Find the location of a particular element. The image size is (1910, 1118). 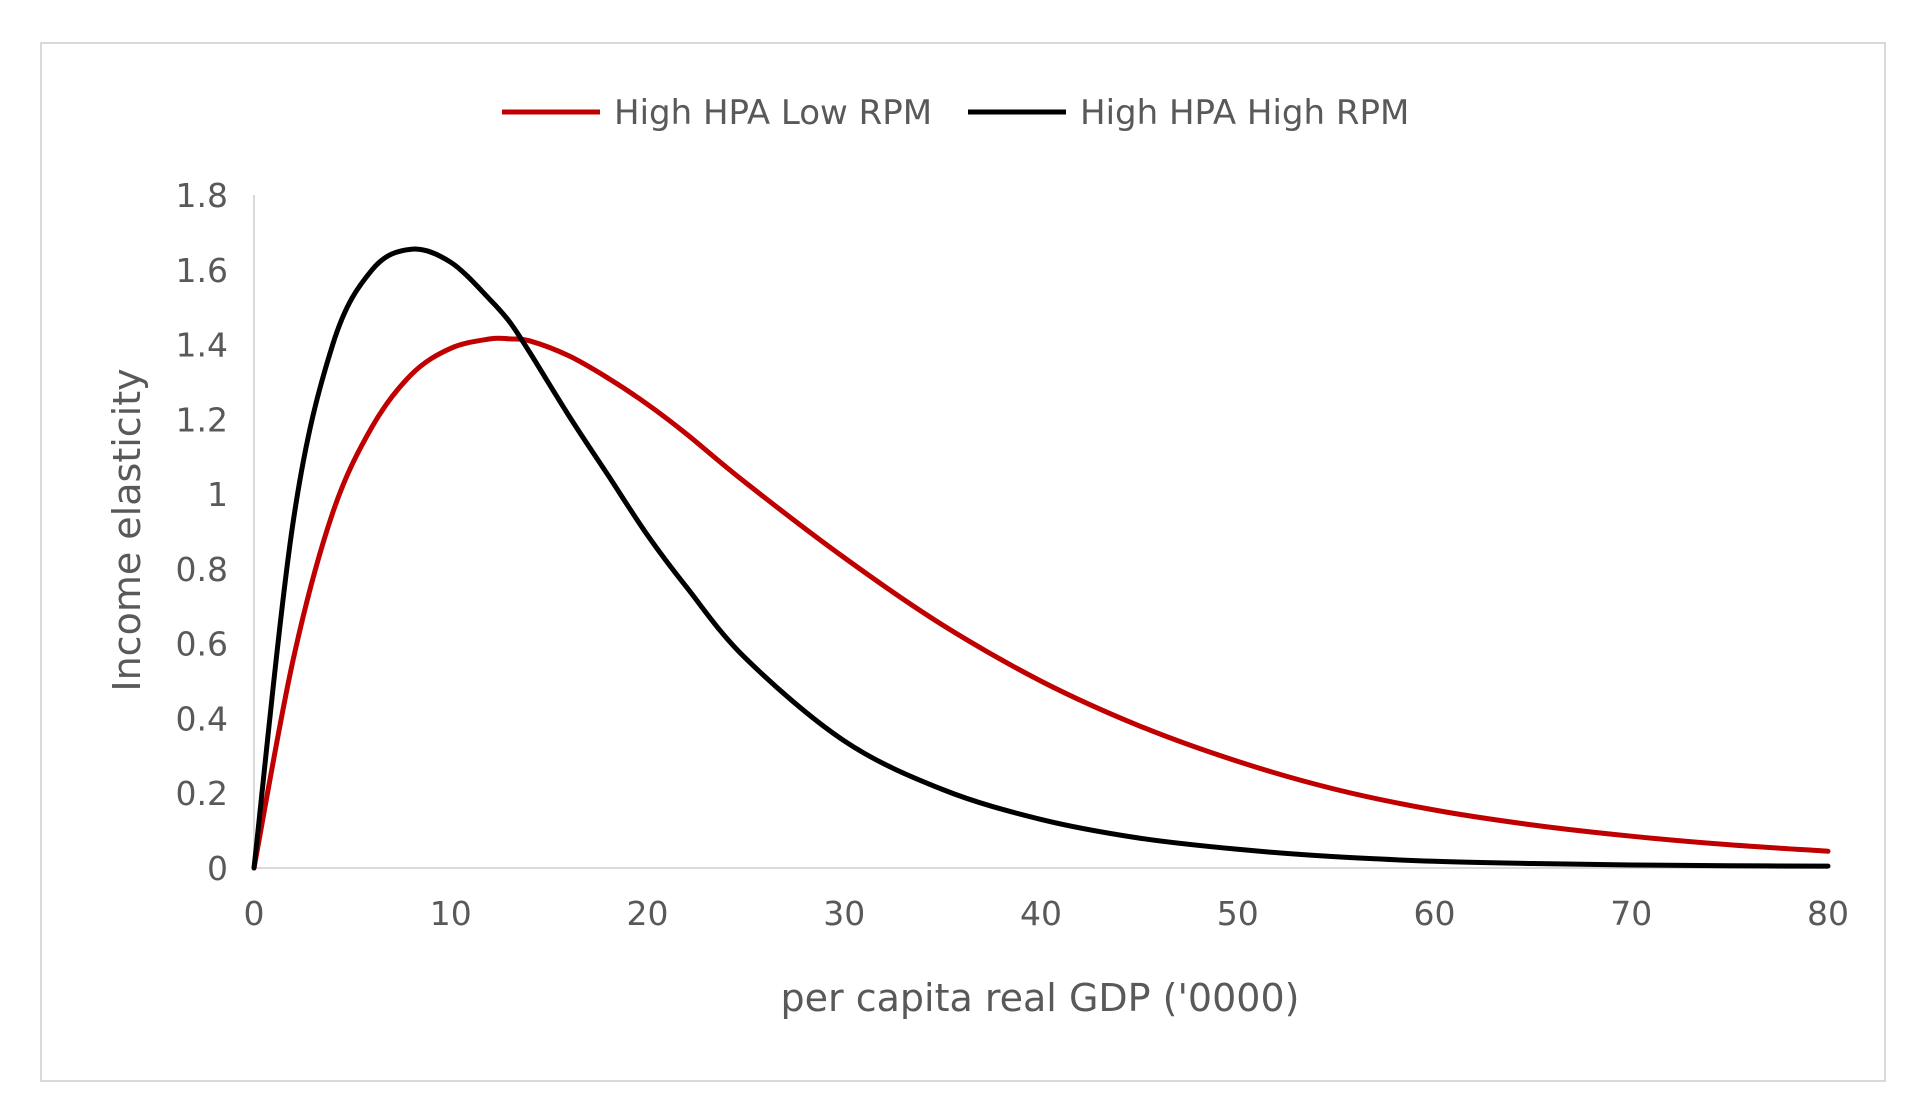

x-tick-label: 50 is located at coordinates (1238, 913).